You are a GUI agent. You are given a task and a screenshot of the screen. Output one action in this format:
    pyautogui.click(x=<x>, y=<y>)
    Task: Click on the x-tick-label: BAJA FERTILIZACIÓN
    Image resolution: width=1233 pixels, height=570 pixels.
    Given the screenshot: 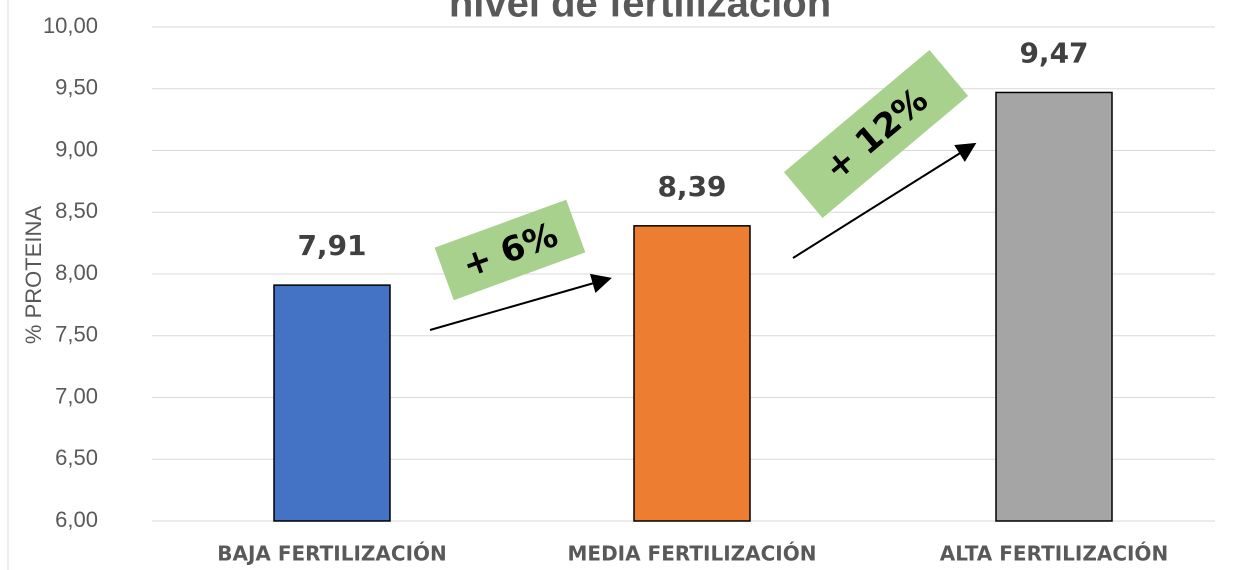 What is the action you would take?
    pyautogui.click(x=332, y=554)
    